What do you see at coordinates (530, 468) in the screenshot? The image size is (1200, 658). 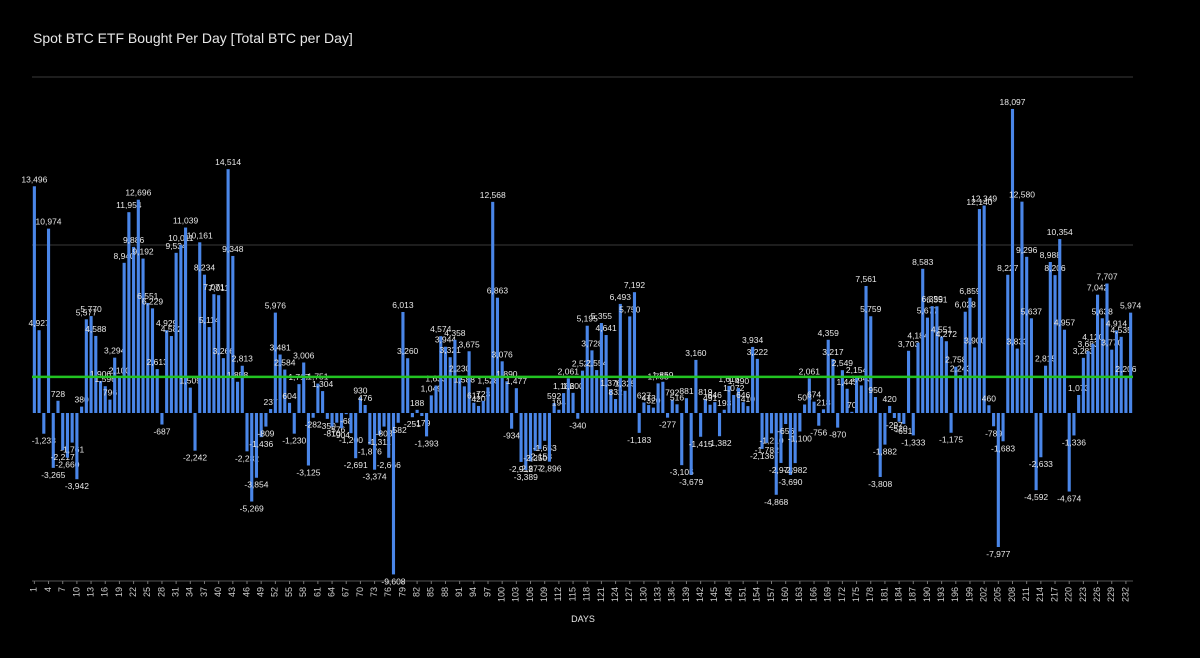 I see `value-label: -2,877` at bounding box center [530, 468].